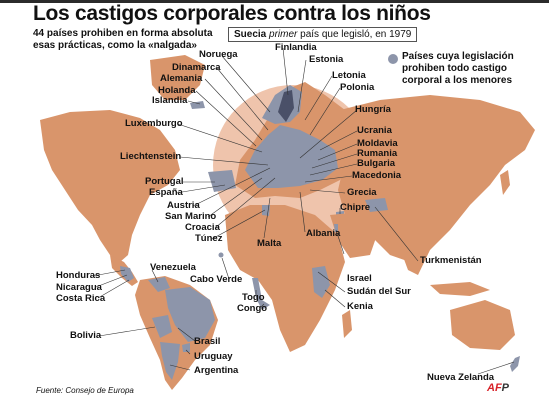 The image size is (549, 400). I want to click on label-israel: Israel, so click(359, 278).